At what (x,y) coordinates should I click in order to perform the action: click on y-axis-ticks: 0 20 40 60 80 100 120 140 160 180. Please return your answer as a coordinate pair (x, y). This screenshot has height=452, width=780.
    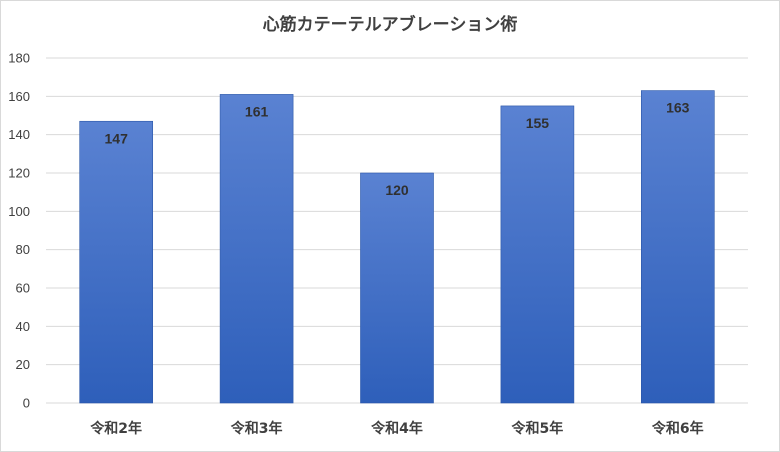
    Looking at the image, I should click on (19, 231).